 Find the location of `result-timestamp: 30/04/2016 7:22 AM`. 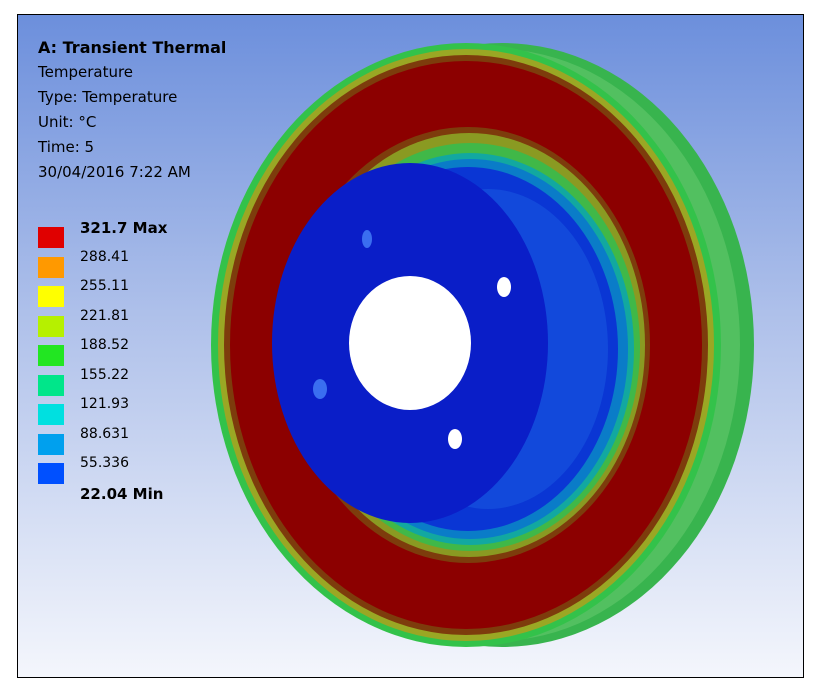

result-timestamp: 30/04/2016 7:22 AM is located at coordinates (114, 172).